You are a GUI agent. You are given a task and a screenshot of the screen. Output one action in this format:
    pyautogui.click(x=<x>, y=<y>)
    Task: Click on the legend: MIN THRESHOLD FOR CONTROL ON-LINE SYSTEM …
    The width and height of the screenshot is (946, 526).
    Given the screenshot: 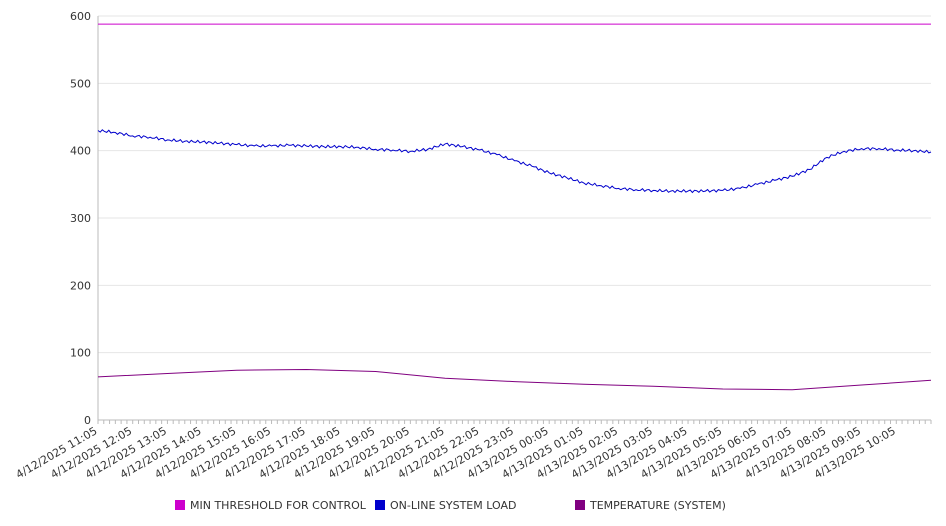 What is the action you would take?
    pyautogui.click(x=450, y=505)
    